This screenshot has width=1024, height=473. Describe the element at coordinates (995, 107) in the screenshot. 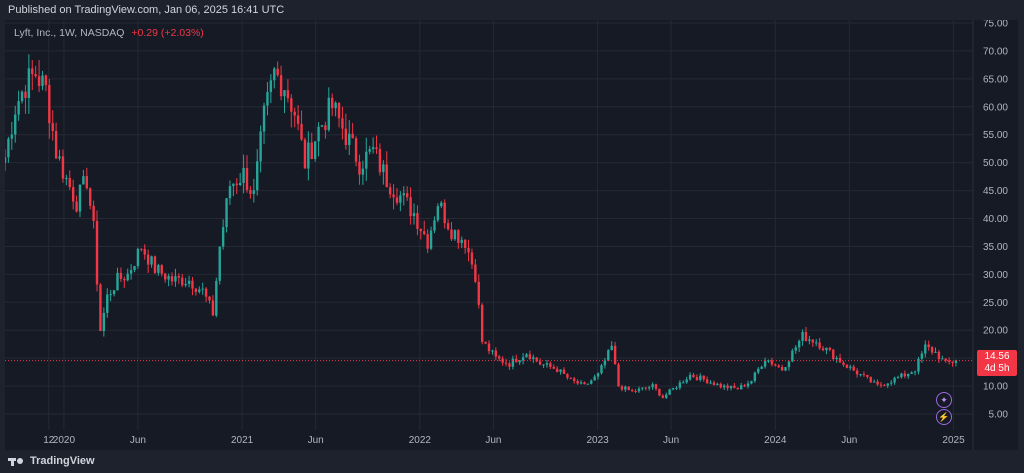

I see `y-tick-label: 60.00` at that location.